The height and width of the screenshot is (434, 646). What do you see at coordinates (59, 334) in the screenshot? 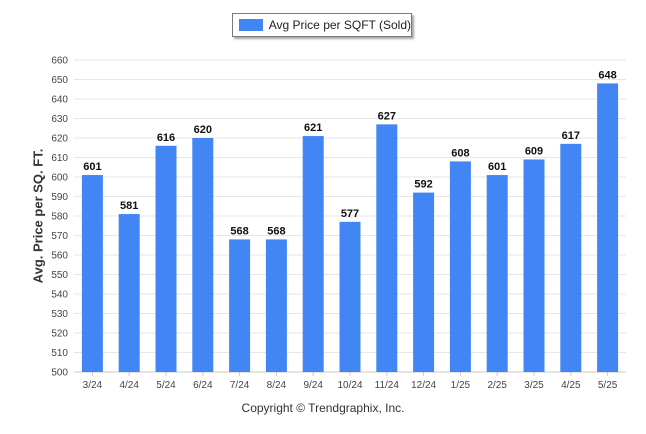
I see `y-tick-label: 520` at bounding box center [59, 334].